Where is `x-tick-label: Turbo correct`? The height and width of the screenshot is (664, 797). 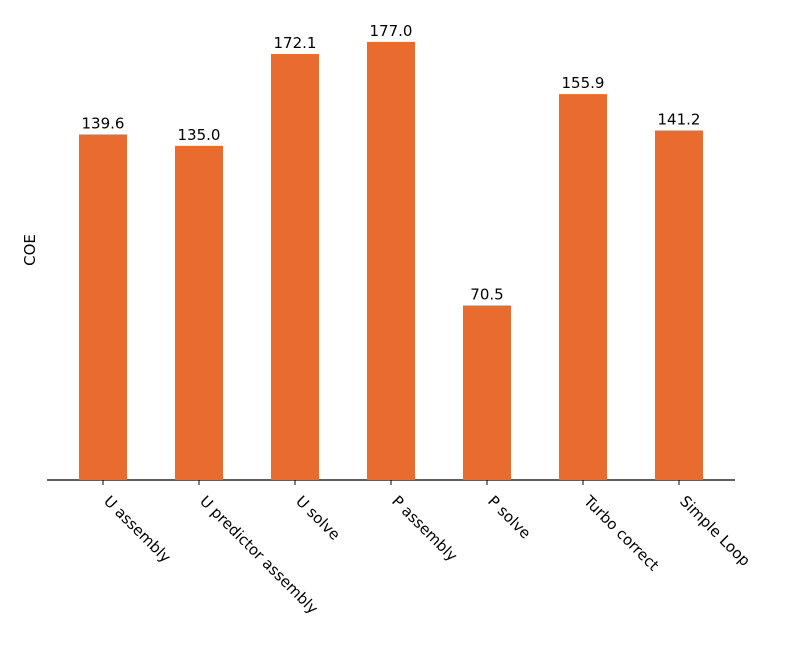
x-tick-label: Turbo correct is located at coordinates (620, 532).